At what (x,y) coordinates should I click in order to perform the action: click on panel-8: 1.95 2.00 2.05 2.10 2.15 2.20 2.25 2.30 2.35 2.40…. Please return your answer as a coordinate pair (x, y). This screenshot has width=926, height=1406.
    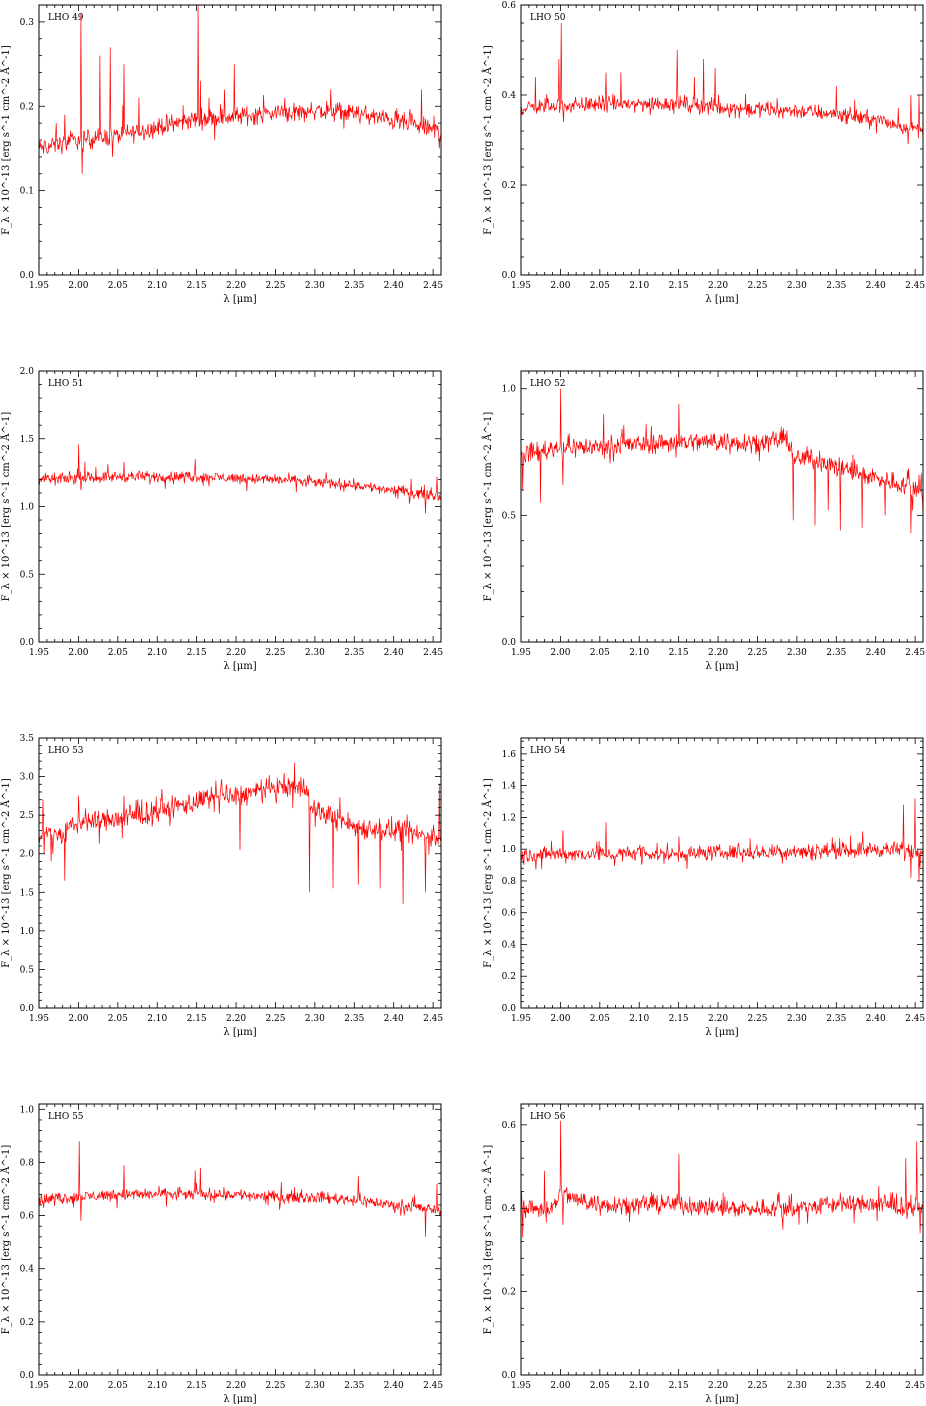
    Looking at the image, I should click on (703, 1254).